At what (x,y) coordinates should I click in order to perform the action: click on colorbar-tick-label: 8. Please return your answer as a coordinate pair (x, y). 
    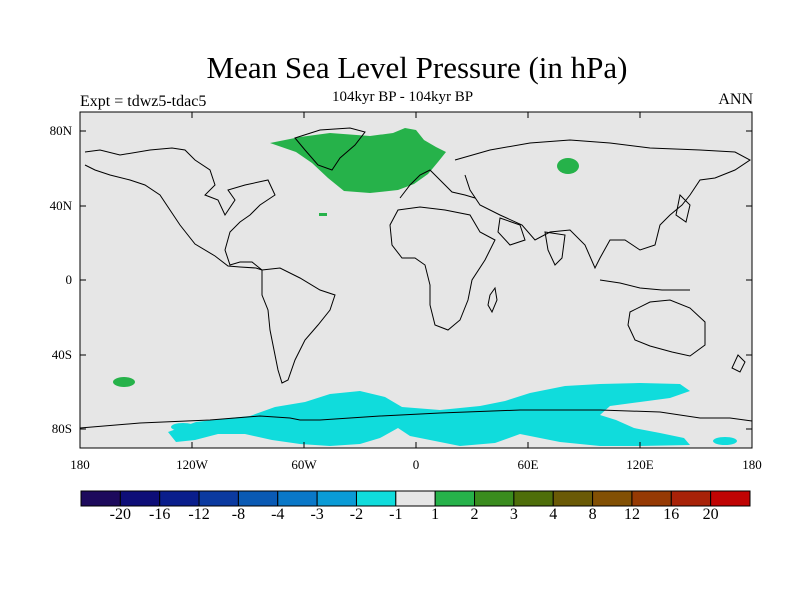
    Looking at the image, I should click on (592, 514).